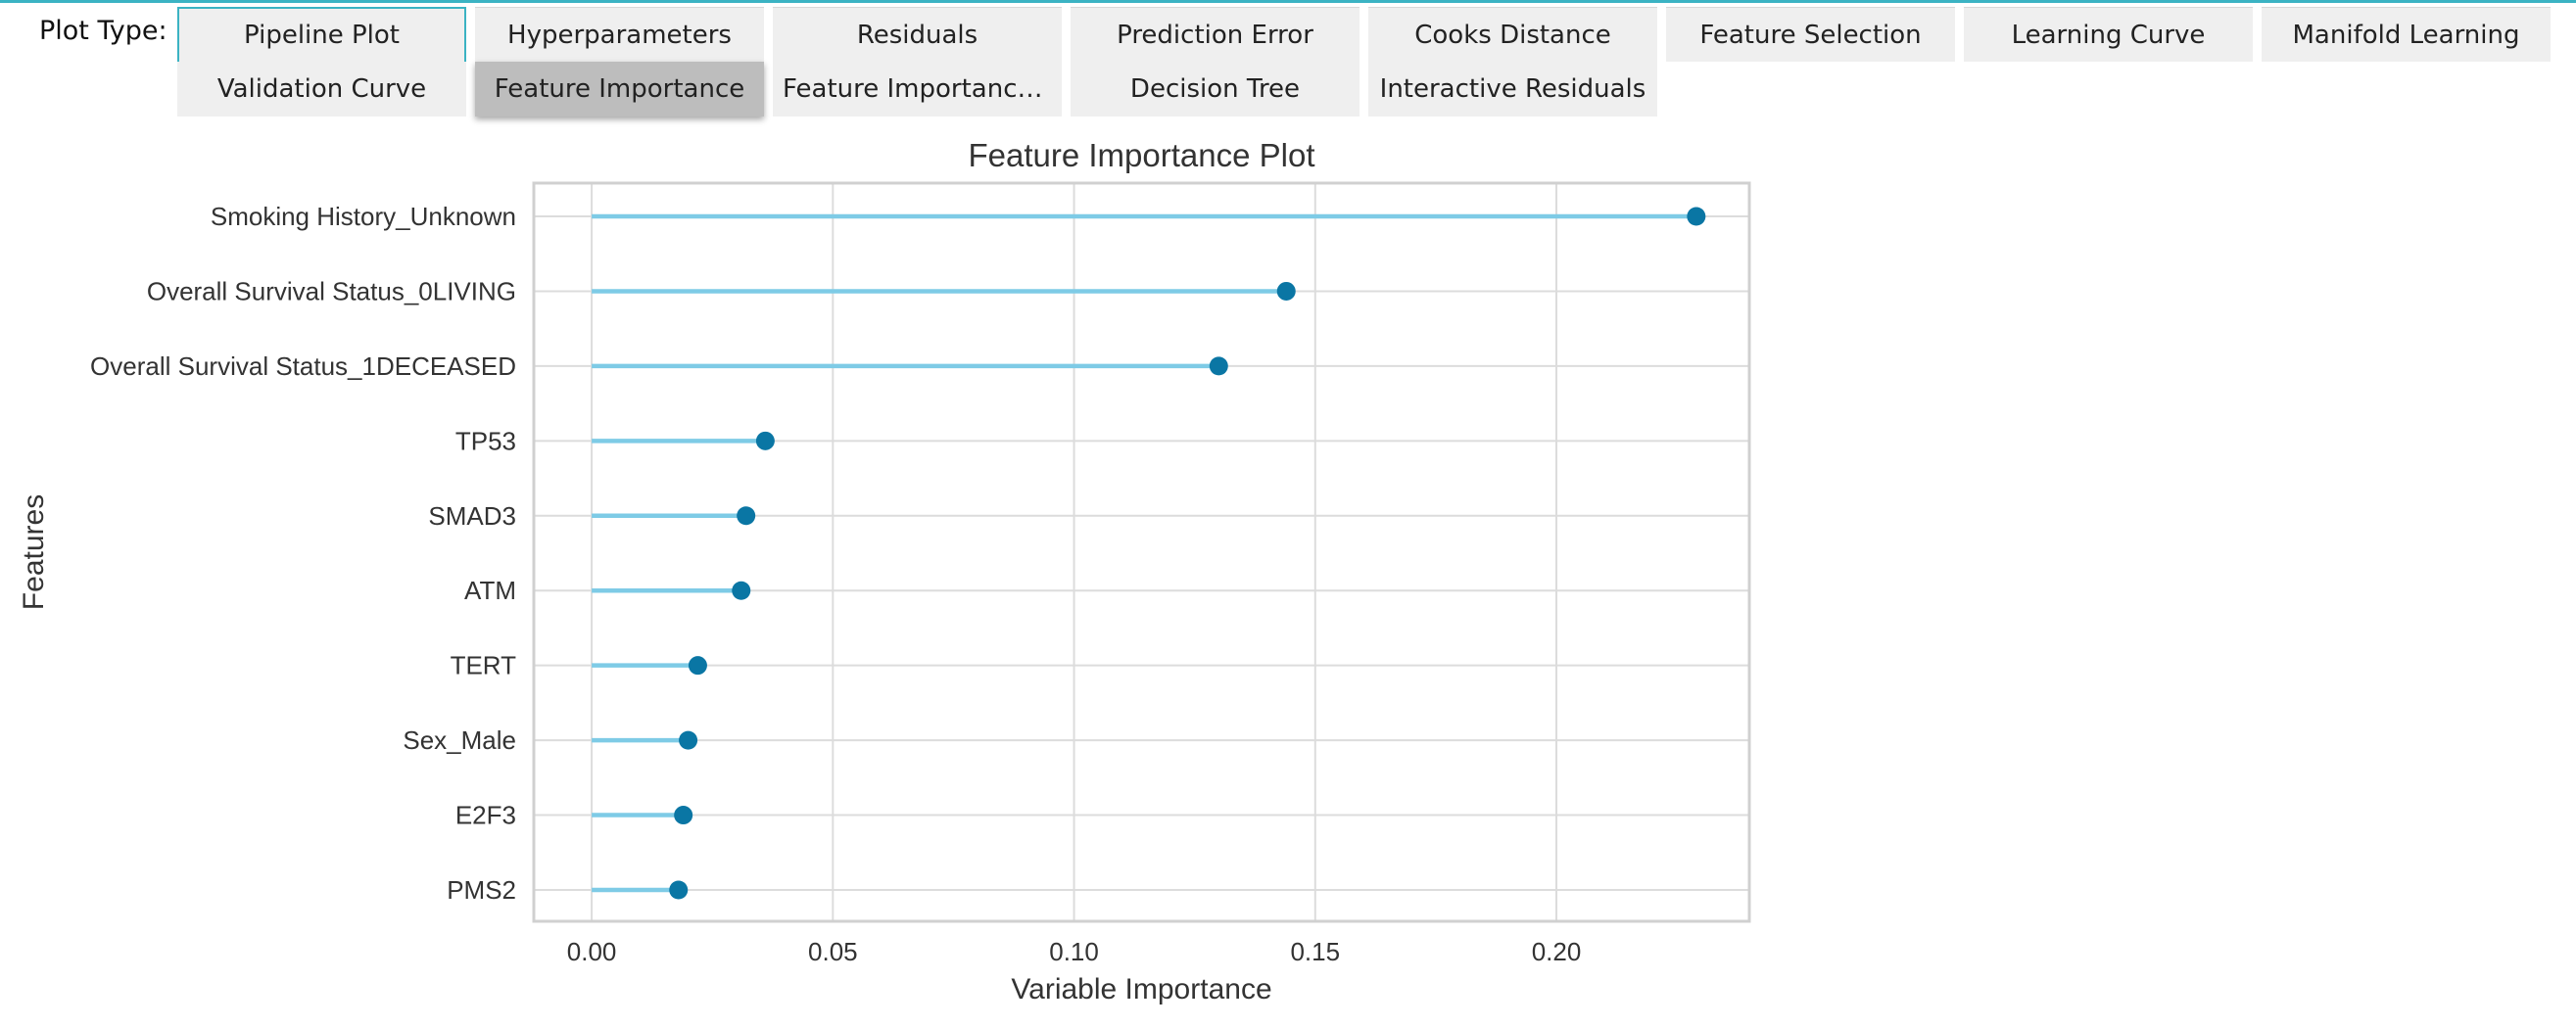 The image size is (2576, 1028). What do you see at coordinates (620, 34) in the screenshot?
I see `tab-hyperparameters: Hyperparameters` at bounding box center [620, 34].